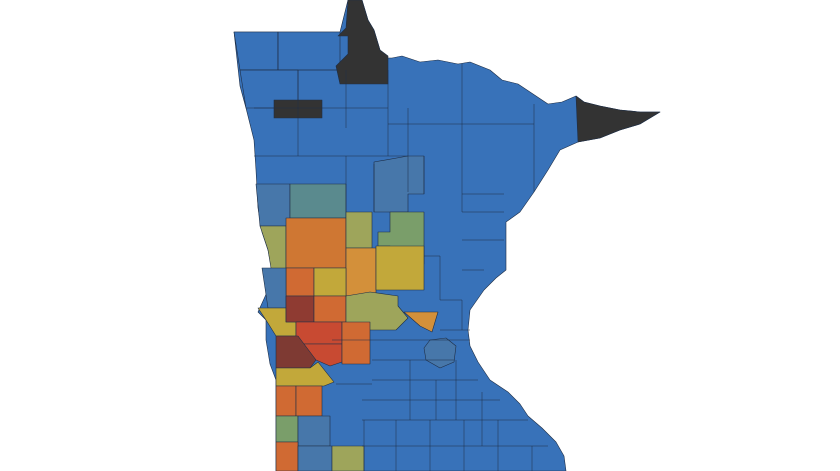 The width and height of the screenshot is (840, 471). What do you see at coordinates (330, 282) in the screenshot?
I see `county-pope` at bounding box center [330, 282].